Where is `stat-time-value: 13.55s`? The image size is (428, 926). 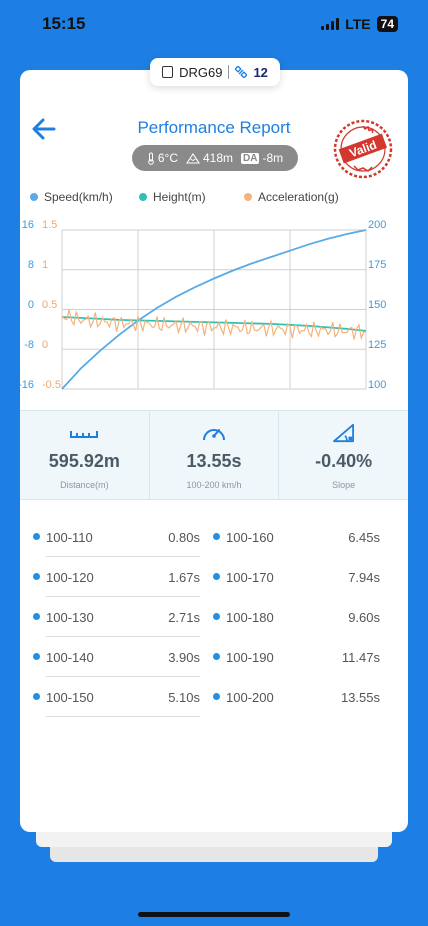 stat-time-value: 13.55s is located at coordinates (214, 461).